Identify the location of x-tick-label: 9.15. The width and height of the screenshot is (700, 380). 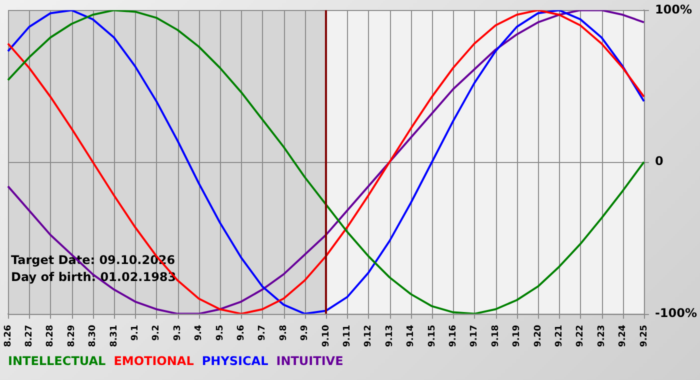
(432, 336).